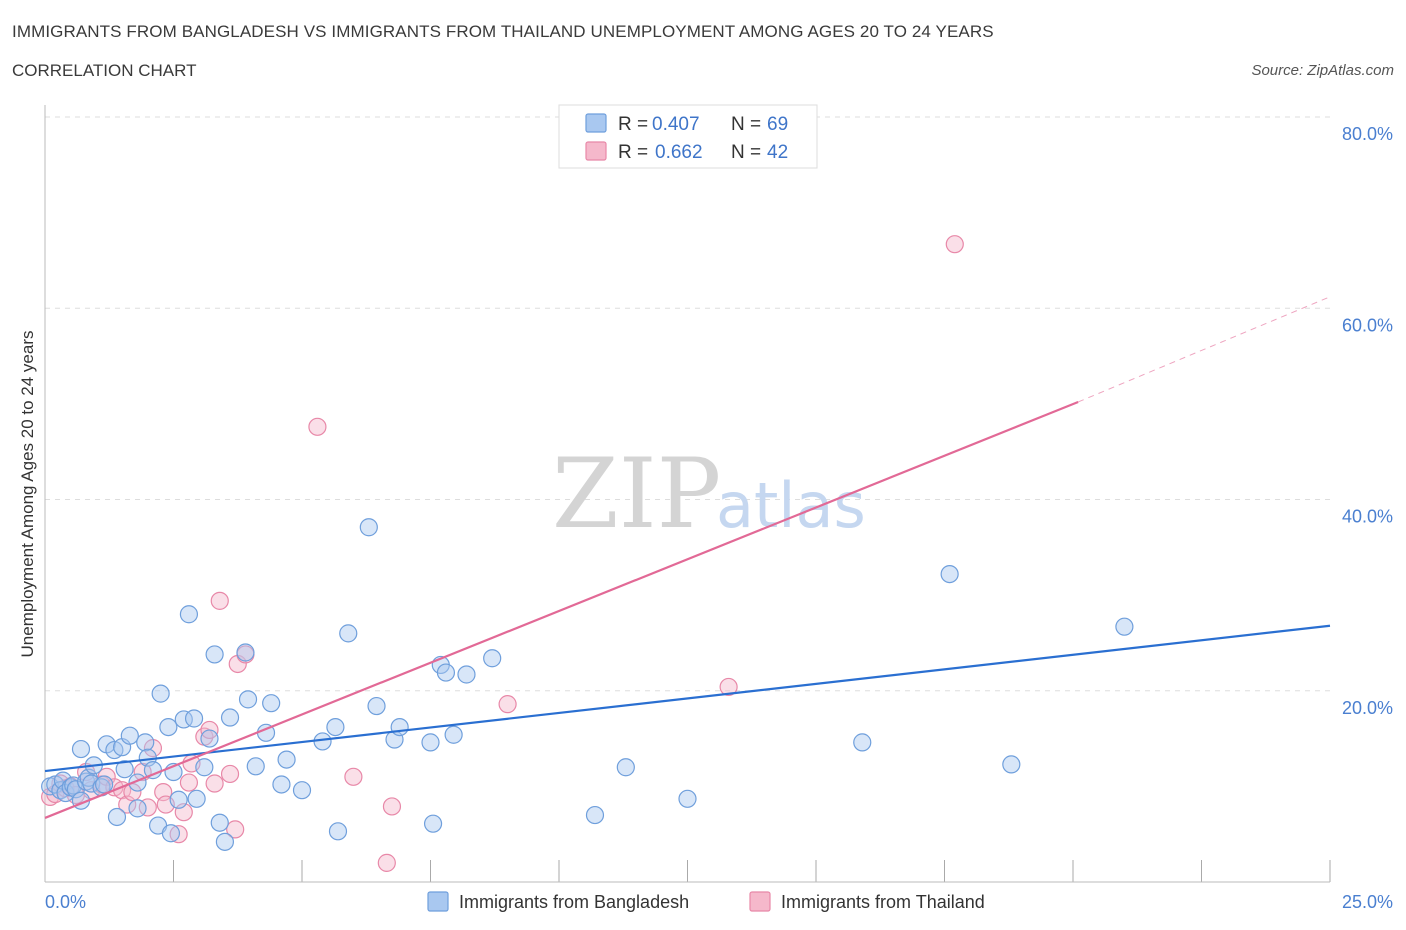 Image resolution: width=1406 pixels, height=930 pixels. Describe the element at coordinates (1367, 325) in the screenshot. I see `y-tick-label: 60.0%` at that location.